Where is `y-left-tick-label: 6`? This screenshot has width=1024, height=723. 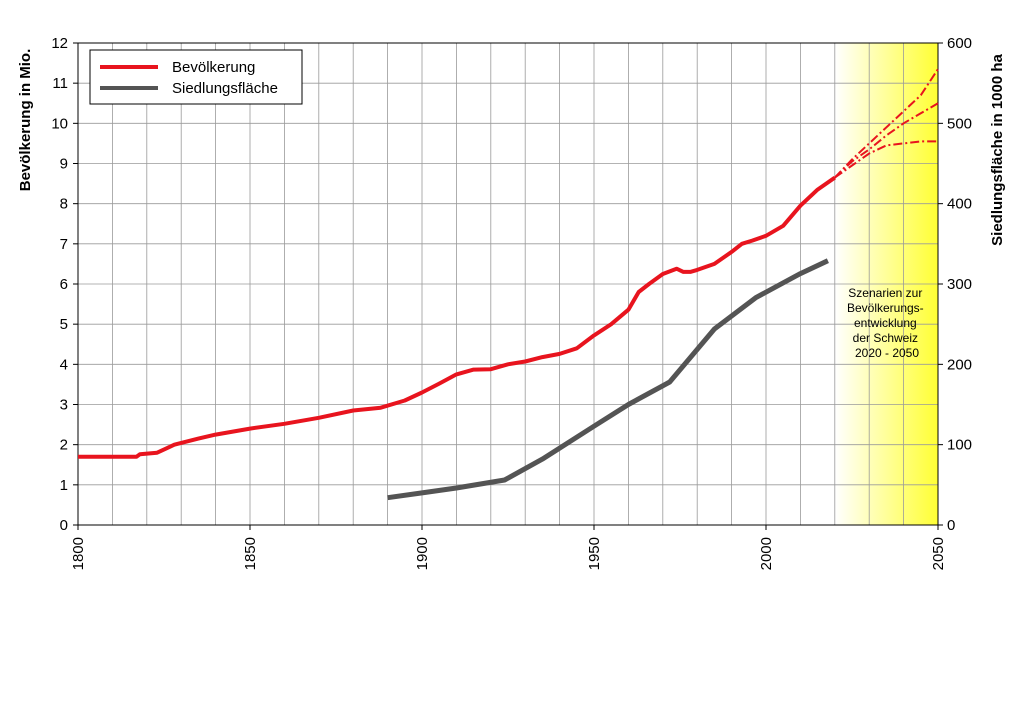 y-left-tick-label: 6 is located at coordinates (64, 284).